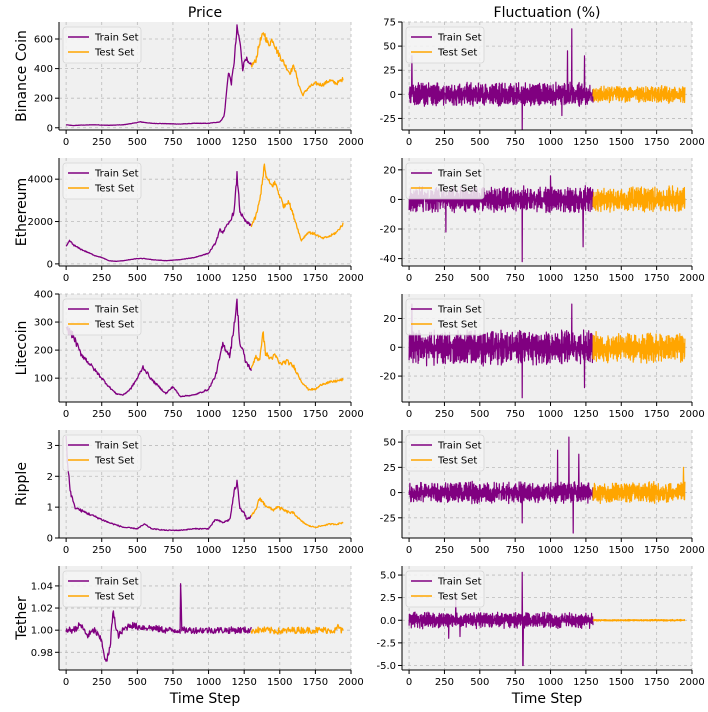 Image resolution: width=708 pixels, height=712 pixels. Describe the element at coordinates (388, 576) in the screenshot. I see `y-tick-label: 5.0` at that location.